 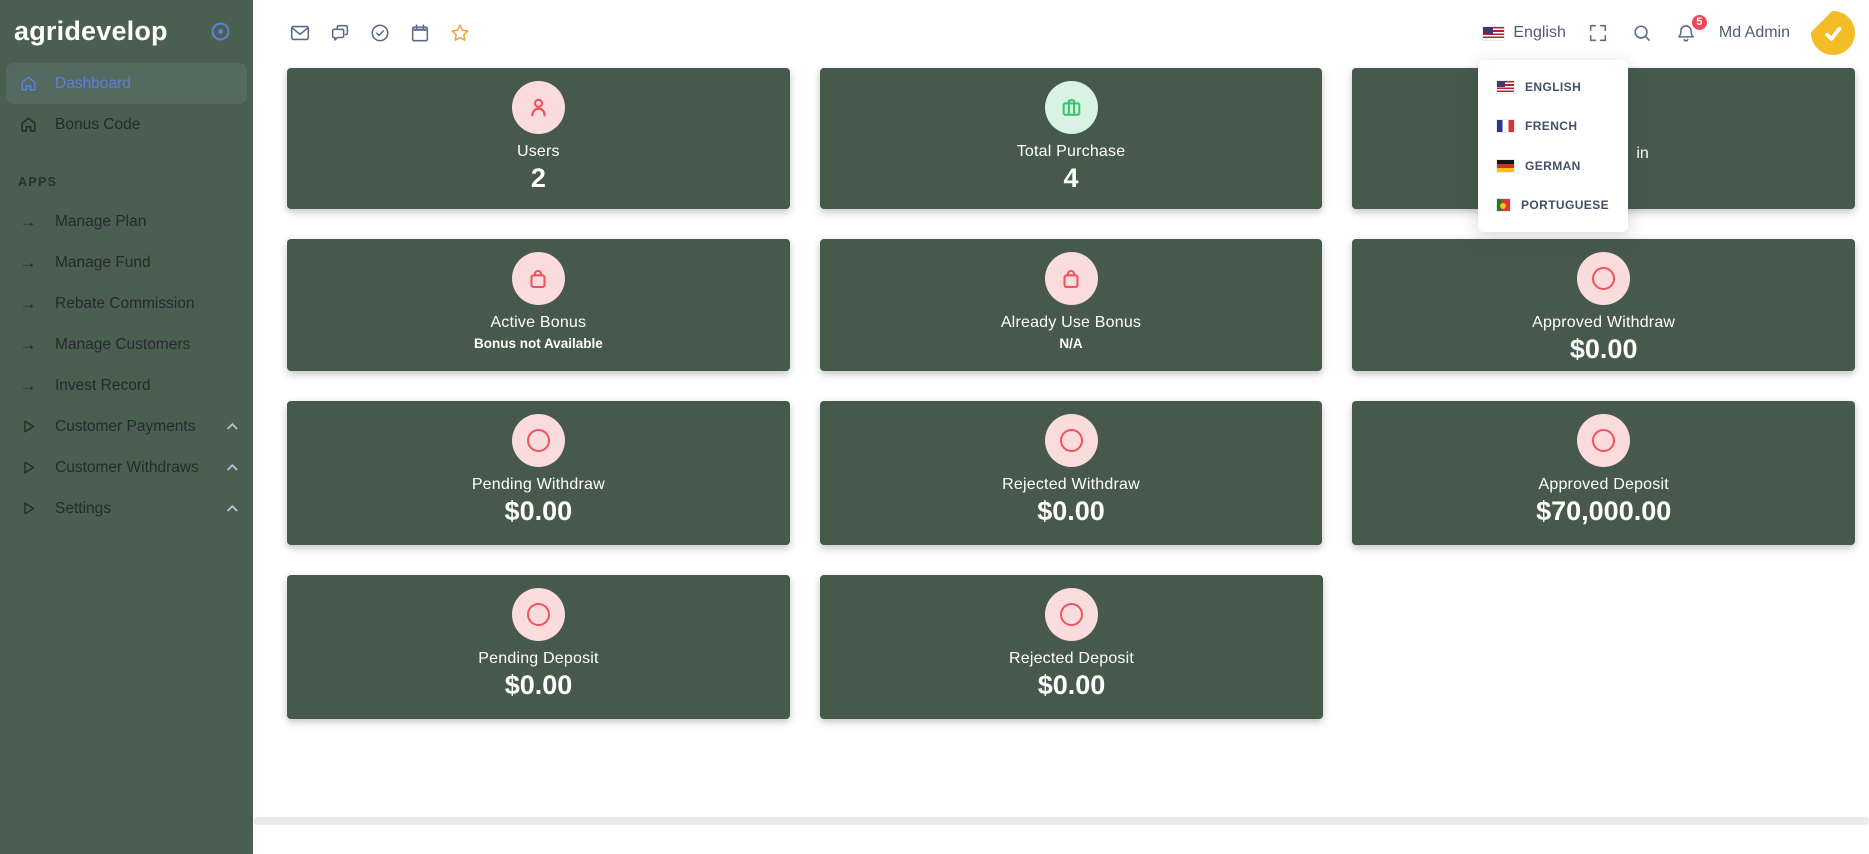 What do you see at coordinates (1642, 153) in the screenshot?
I see `stat-card-label-fragment: in` at bounding box center [1642, 153].